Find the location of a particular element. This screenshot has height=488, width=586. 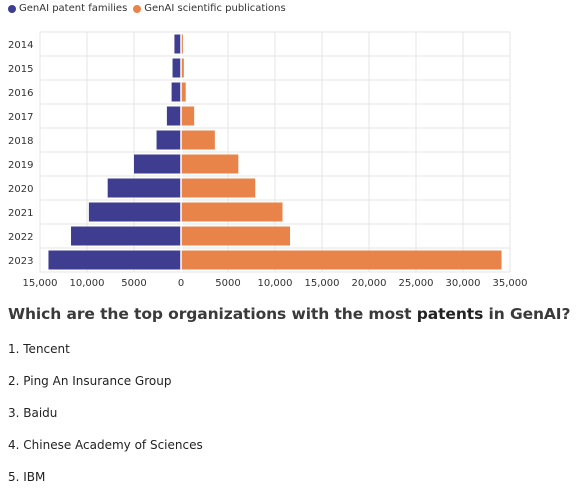

x-tick-label: 30,000 is located at coordinates (463, 283).